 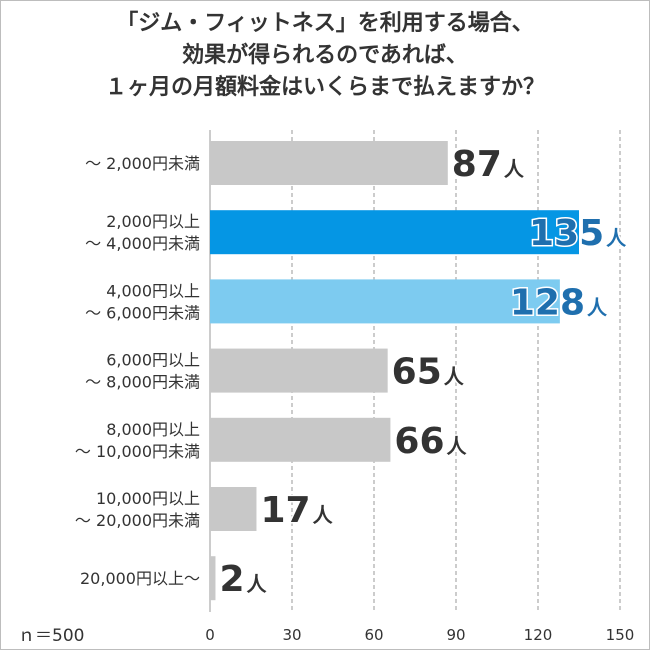 I want to click on chart-title-line-2: 効果が得られるのであれば、, so click(x=325, y=55).